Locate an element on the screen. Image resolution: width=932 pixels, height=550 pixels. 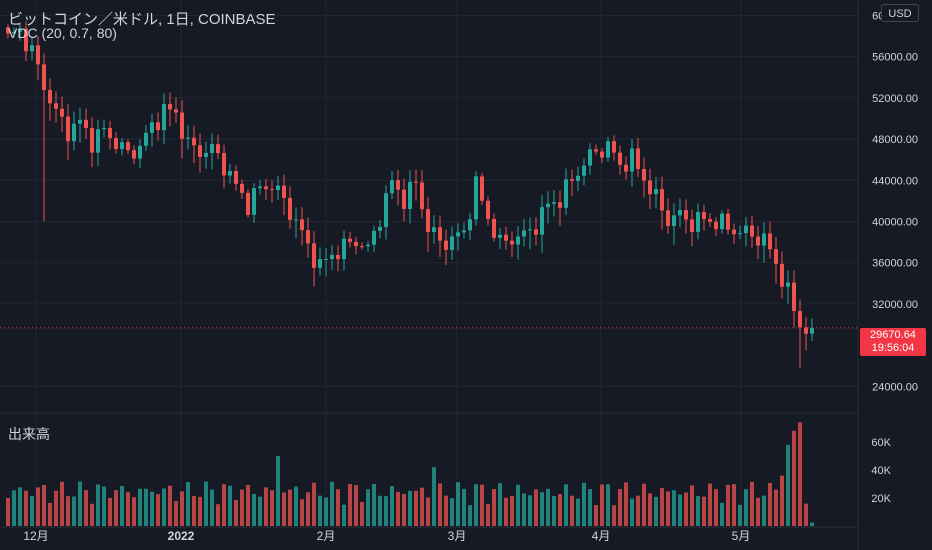
y-tick-label: 48000.00 is located at coordinates (895, 140).